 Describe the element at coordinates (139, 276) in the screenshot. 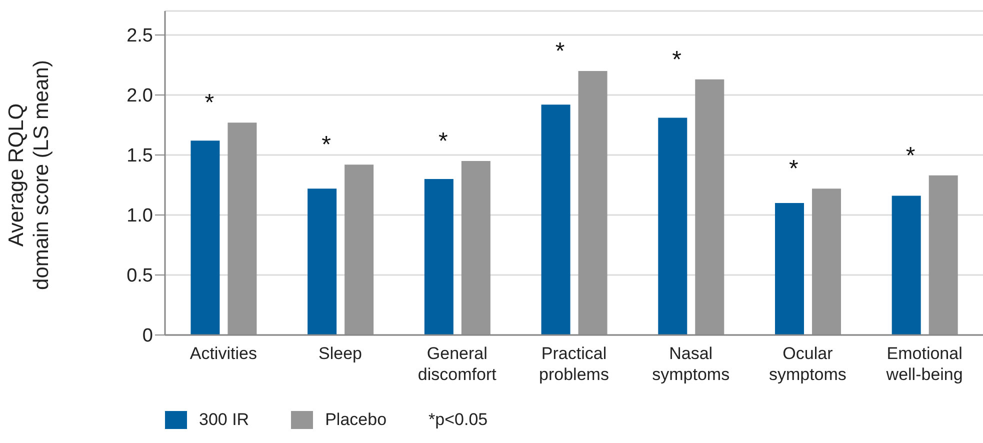

I see `y-tick-label: 0.5` at that location.